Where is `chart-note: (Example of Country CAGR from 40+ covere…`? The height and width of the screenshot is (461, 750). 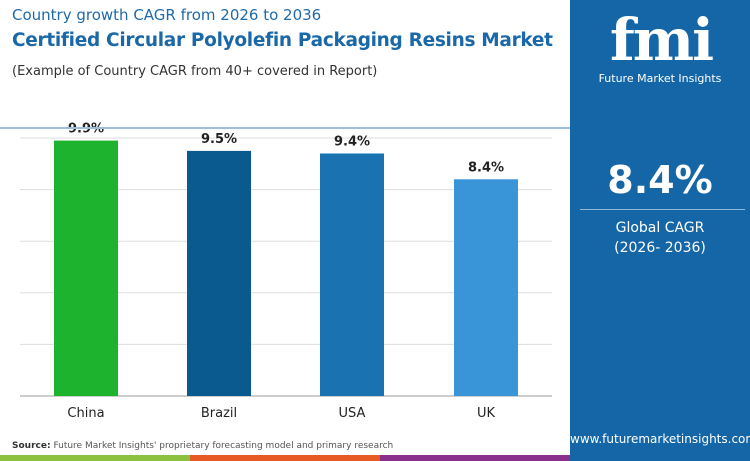
chart-note: (Example of Country CAGR from 40+ covere… is located at coordinates (195, 71).